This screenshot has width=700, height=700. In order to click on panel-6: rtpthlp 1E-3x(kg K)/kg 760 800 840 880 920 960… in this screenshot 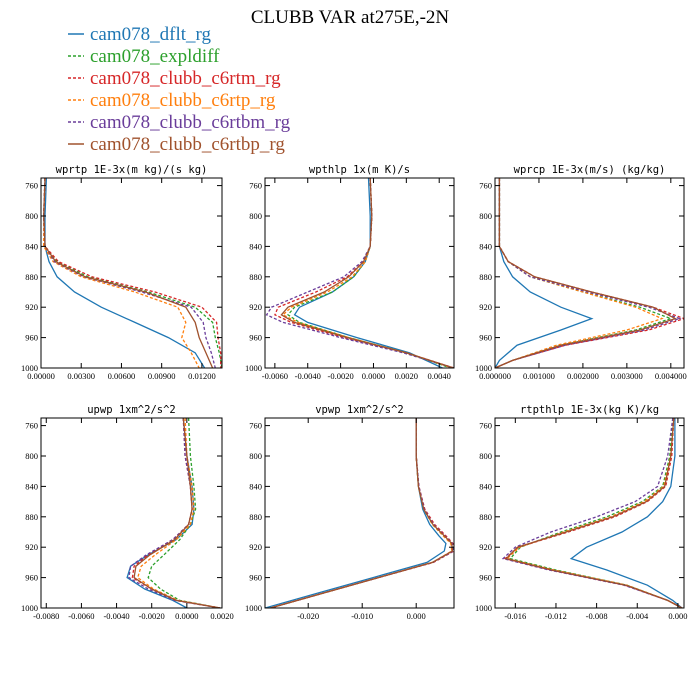, I will do `click(581, 512)`.